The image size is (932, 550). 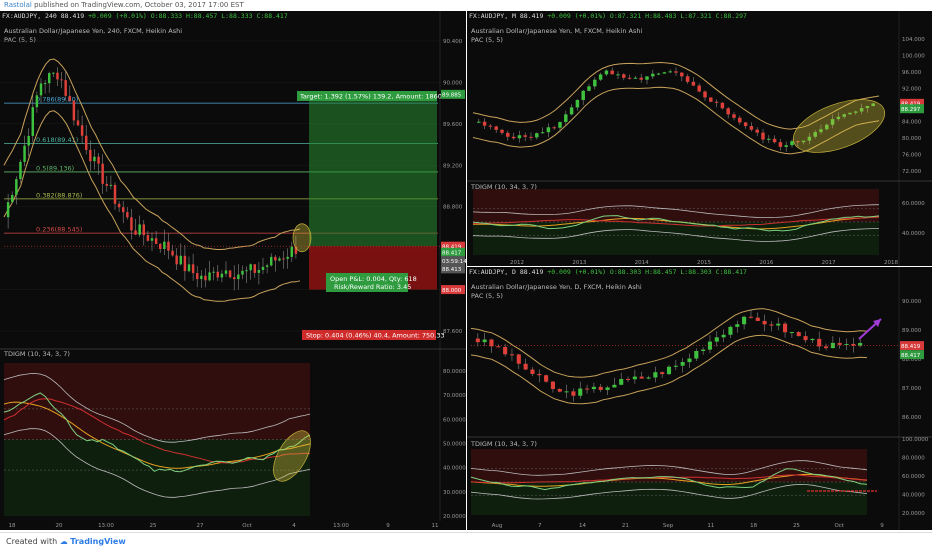 I want to click on osc-axis-label: 100.0000, so click(x=915, y=440).